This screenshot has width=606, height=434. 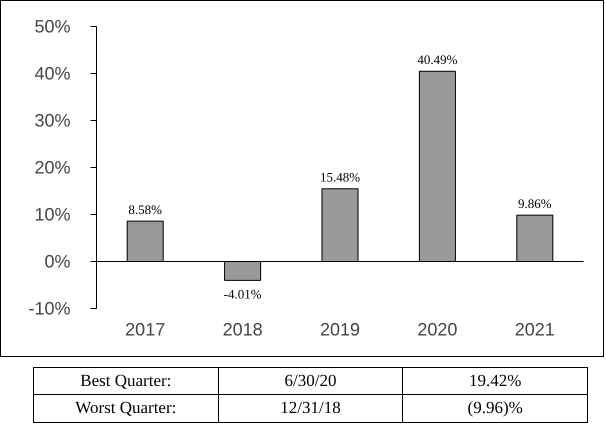 I want to click on x-tick-label: 2021, so click(x=534, y=330).